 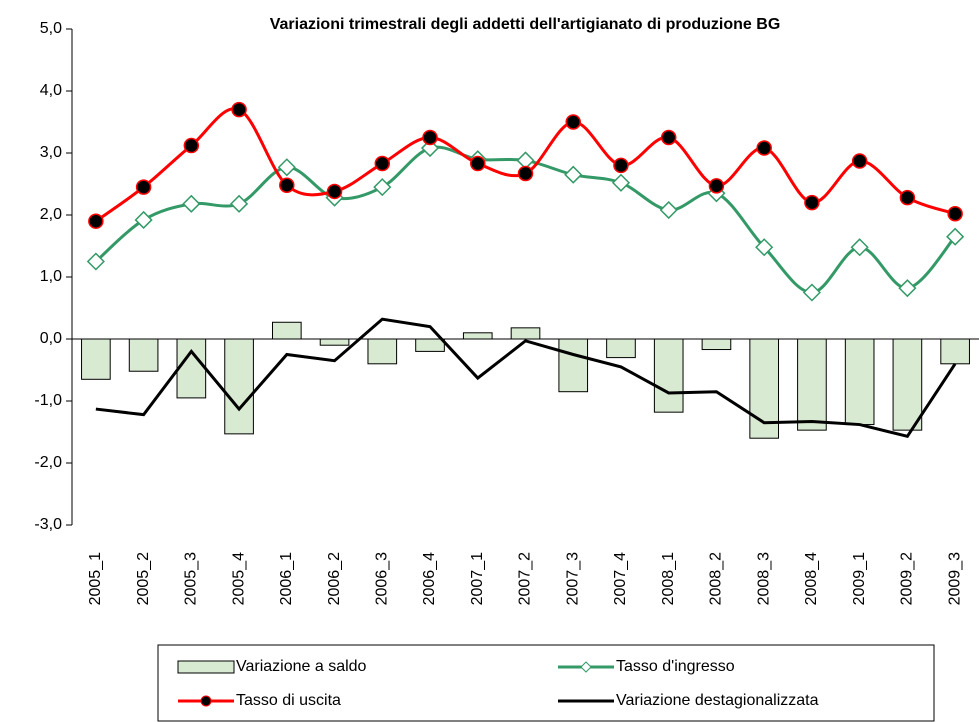 I want to click on x-tick-label: 2009_3, so click(x=954, y=578).